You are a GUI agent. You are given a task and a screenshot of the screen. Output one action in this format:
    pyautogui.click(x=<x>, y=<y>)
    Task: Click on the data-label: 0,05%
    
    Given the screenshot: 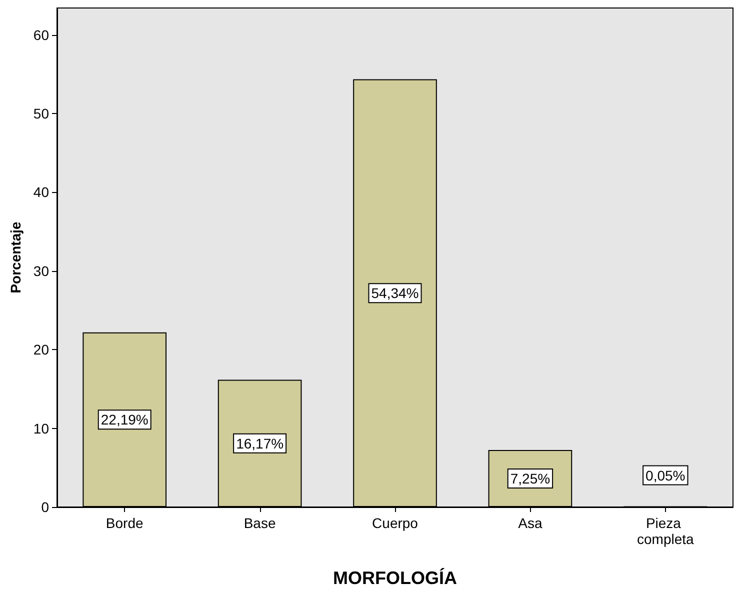 What is the action you would take?
    pyautogui.click(x=666, y=475)
    